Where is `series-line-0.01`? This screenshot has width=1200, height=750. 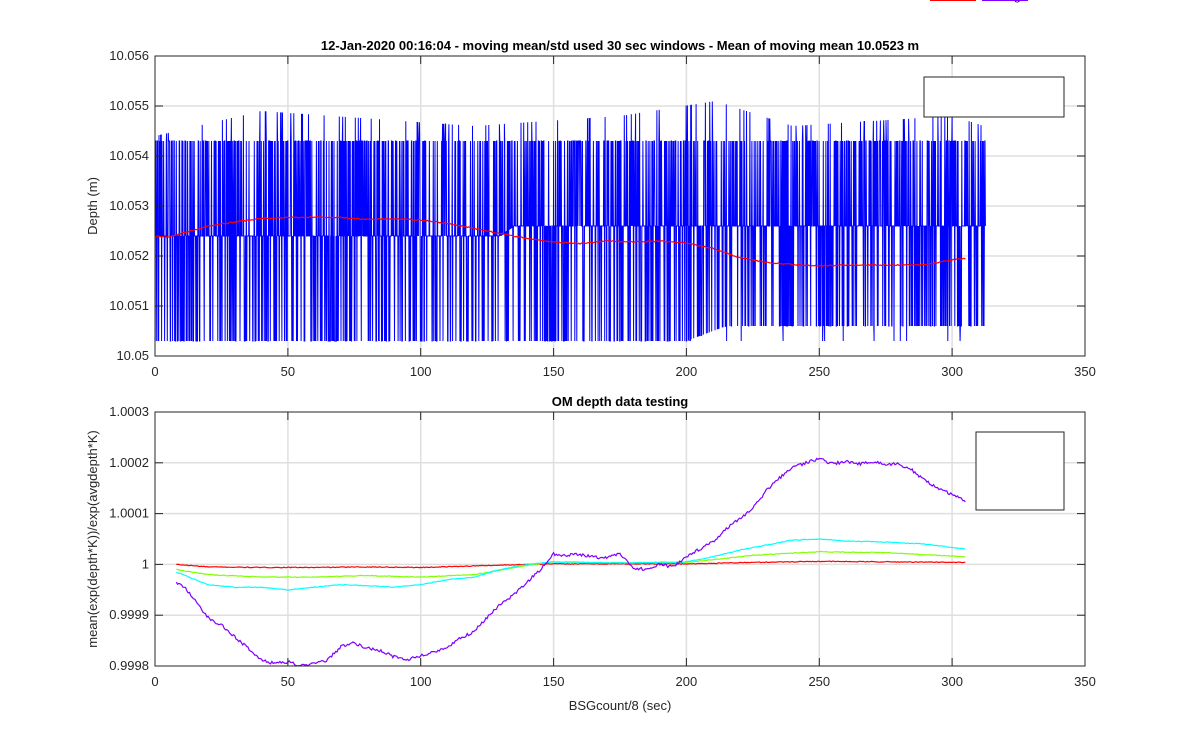
series-line-0.01 is located at coordinates (571, 564).